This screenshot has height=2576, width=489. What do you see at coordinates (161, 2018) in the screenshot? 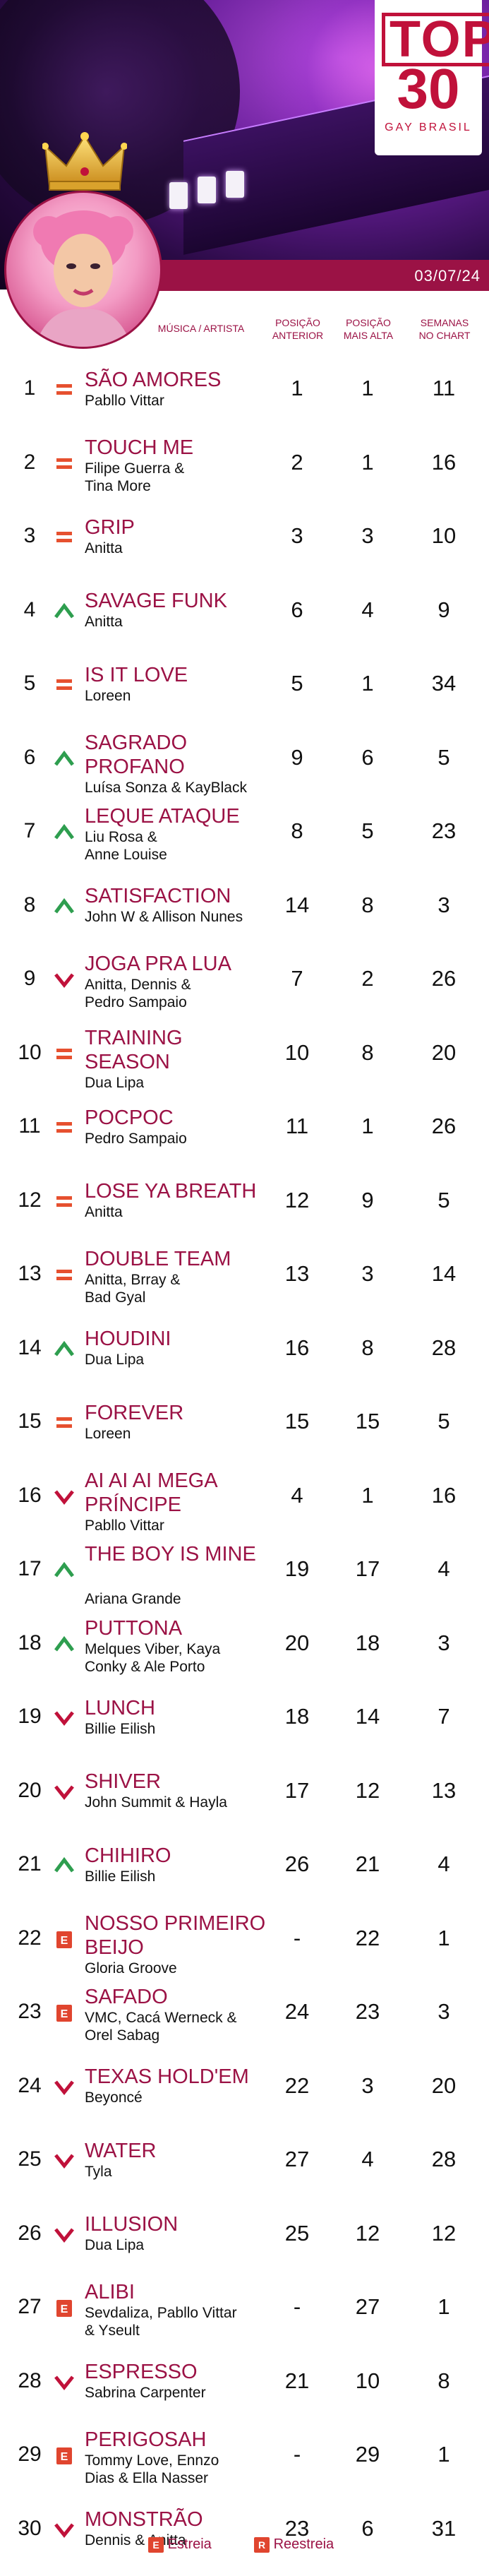
I see `artist-line: VMC, Cacá Werneck &` at bounding box center [161, 2018].